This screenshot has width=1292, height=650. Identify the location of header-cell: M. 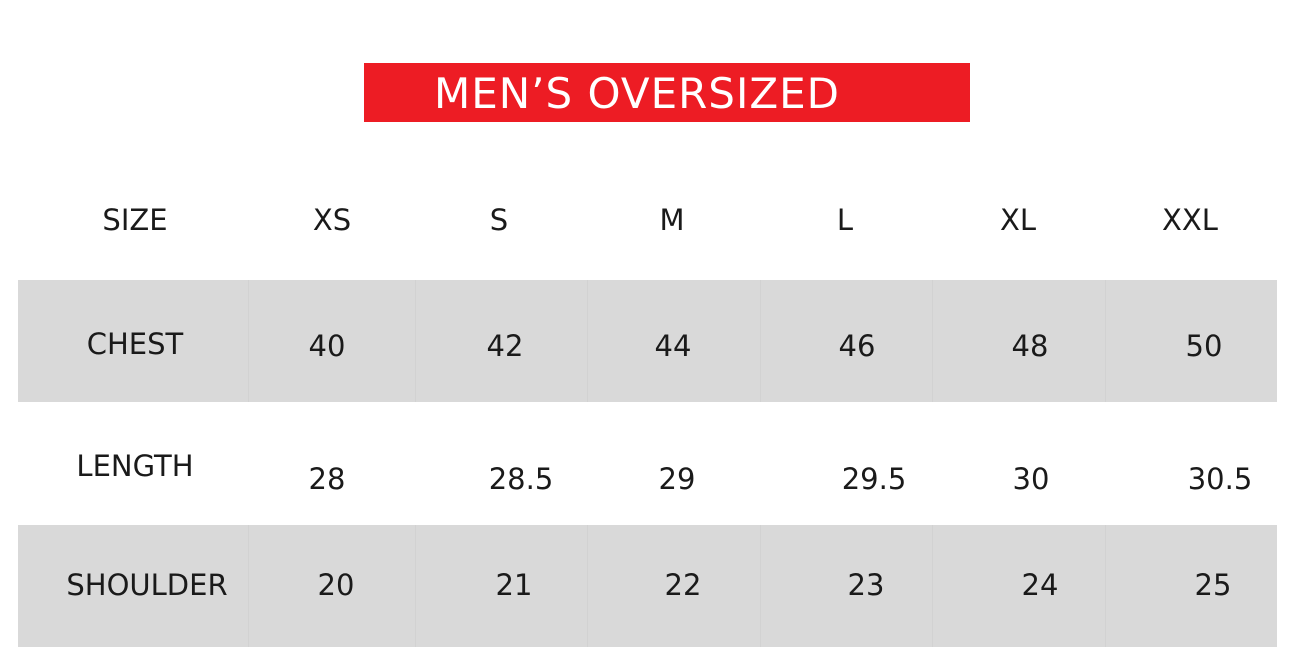
(672, 220).